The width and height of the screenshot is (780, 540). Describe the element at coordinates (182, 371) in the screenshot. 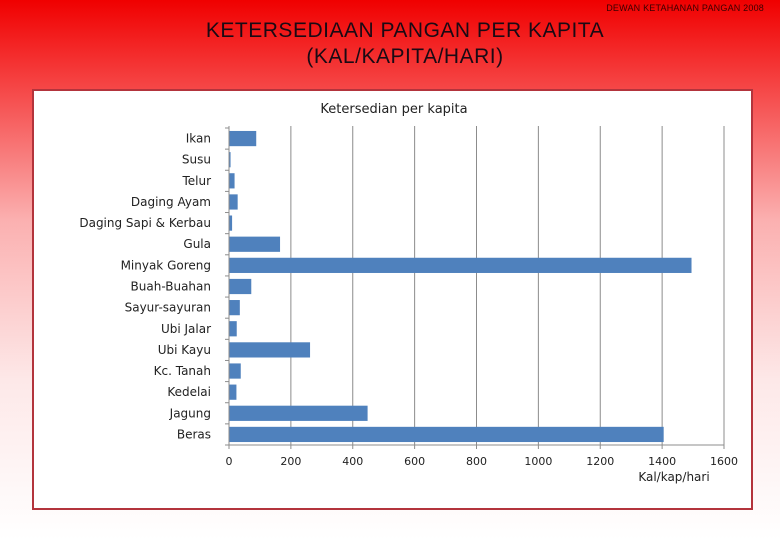

I see `category-label: Kc. Tanah` at that location.